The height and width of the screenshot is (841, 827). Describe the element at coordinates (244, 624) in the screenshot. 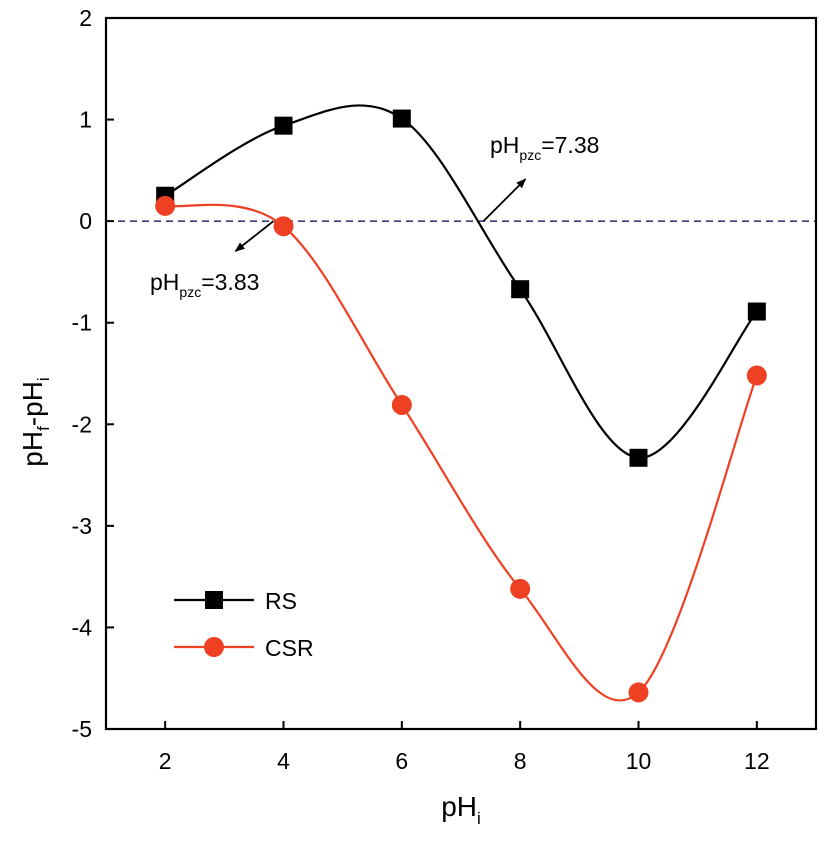

I see `legend: RS CSR` at that location.